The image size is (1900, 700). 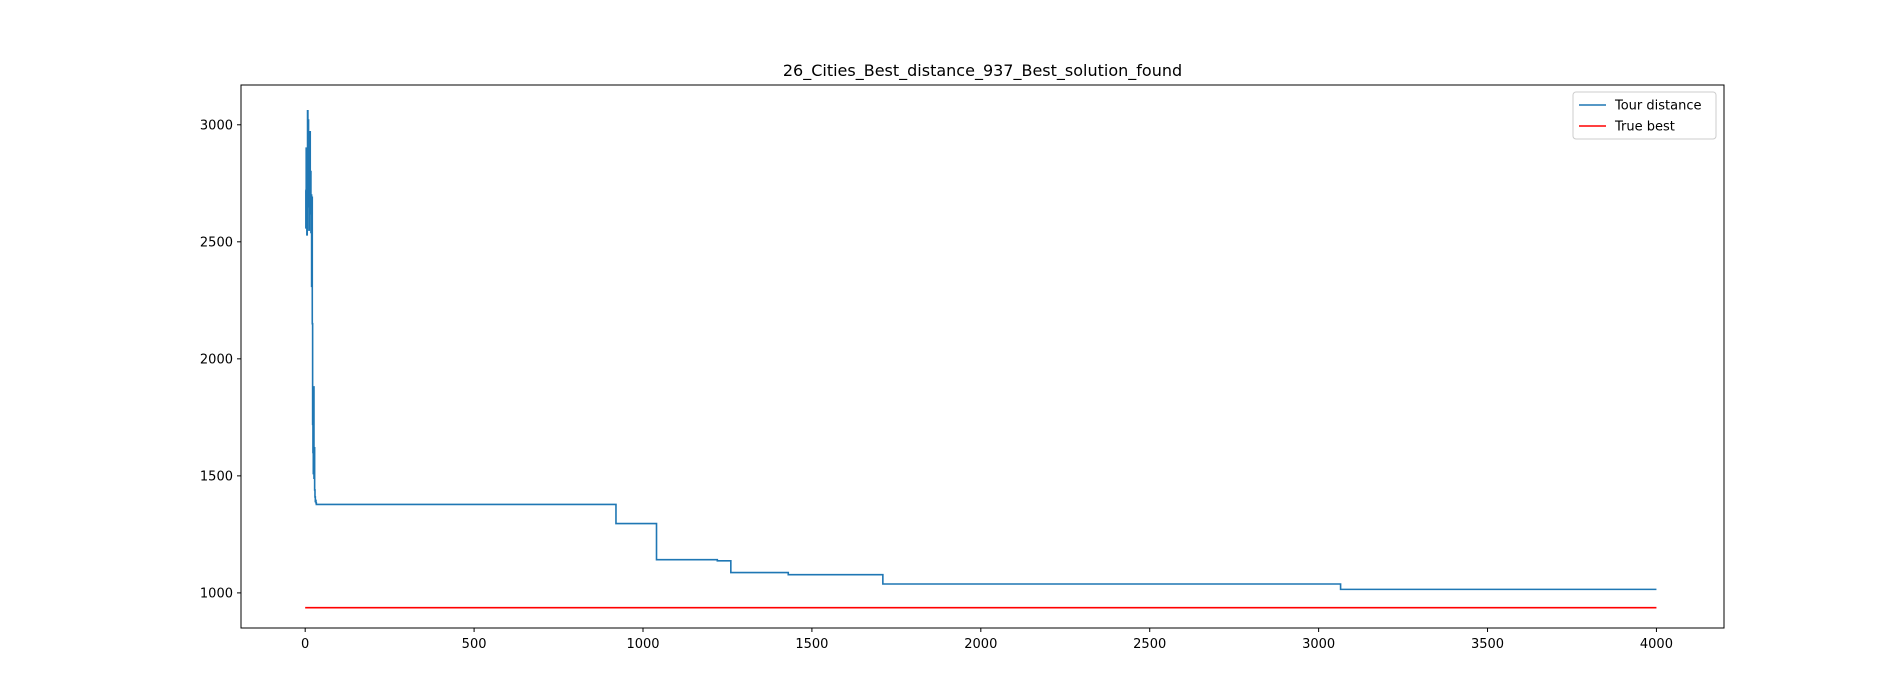 I want to click on legend: Tour distance True best, so click(x=1644, y=115).